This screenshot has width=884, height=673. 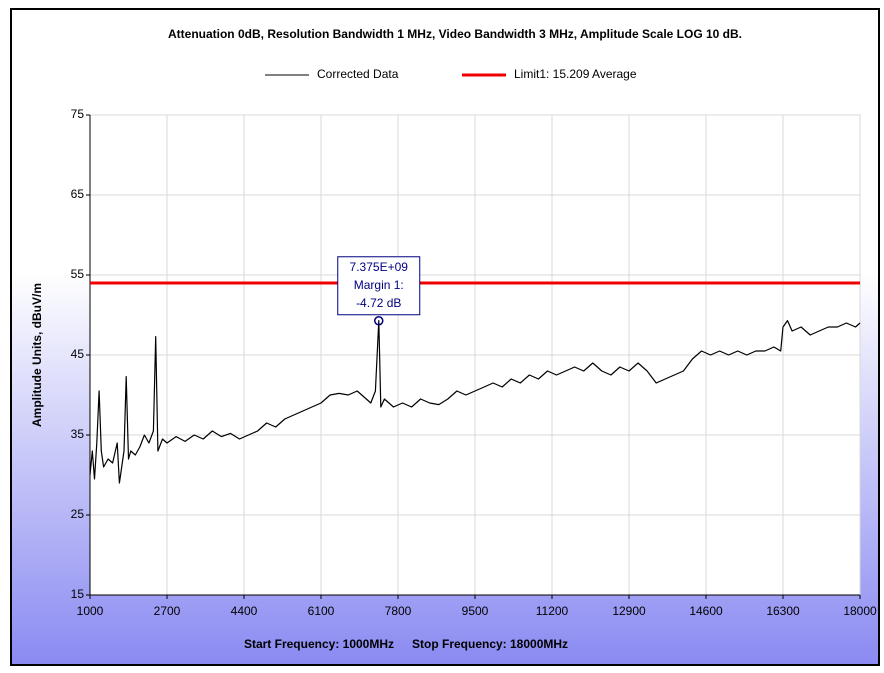 What do you see at coordinates (167, 611) in the screenshot?
I see `x-tick-label: 2700` at bounding box center [167, 611].